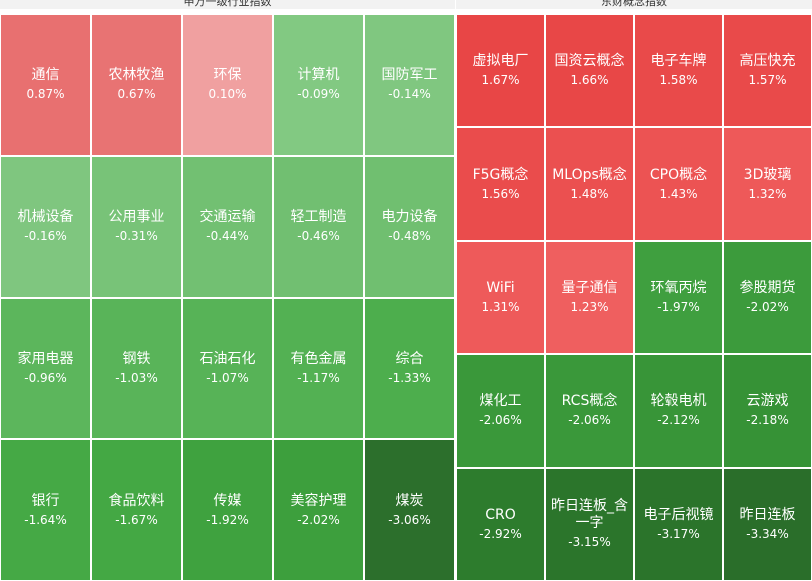 The height and width of the screenshot is (581, 812). I want to click on tile-label: 家用电器, so click(45, 358).